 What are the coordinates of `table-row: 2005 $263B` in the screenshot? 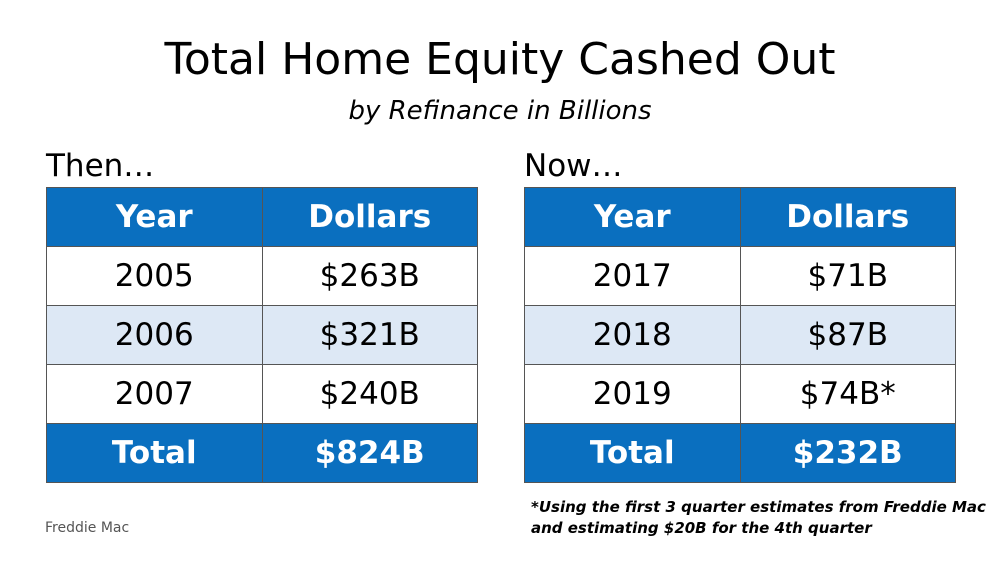 It's located at (262, 276).